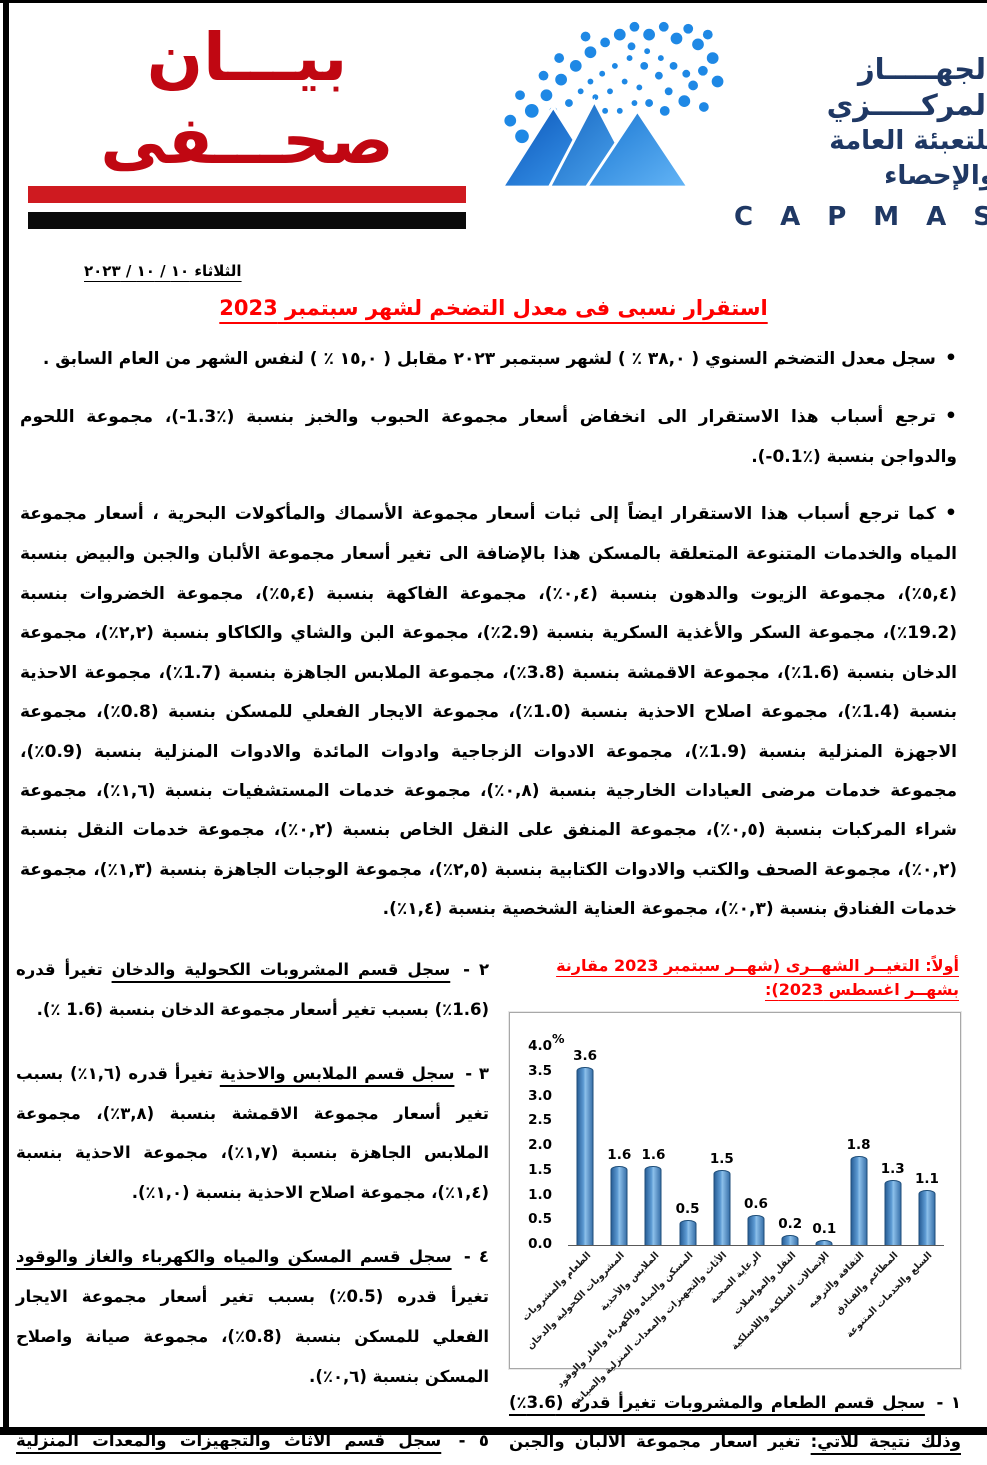  I want to click on banner-black-bar, so click(247, 220).